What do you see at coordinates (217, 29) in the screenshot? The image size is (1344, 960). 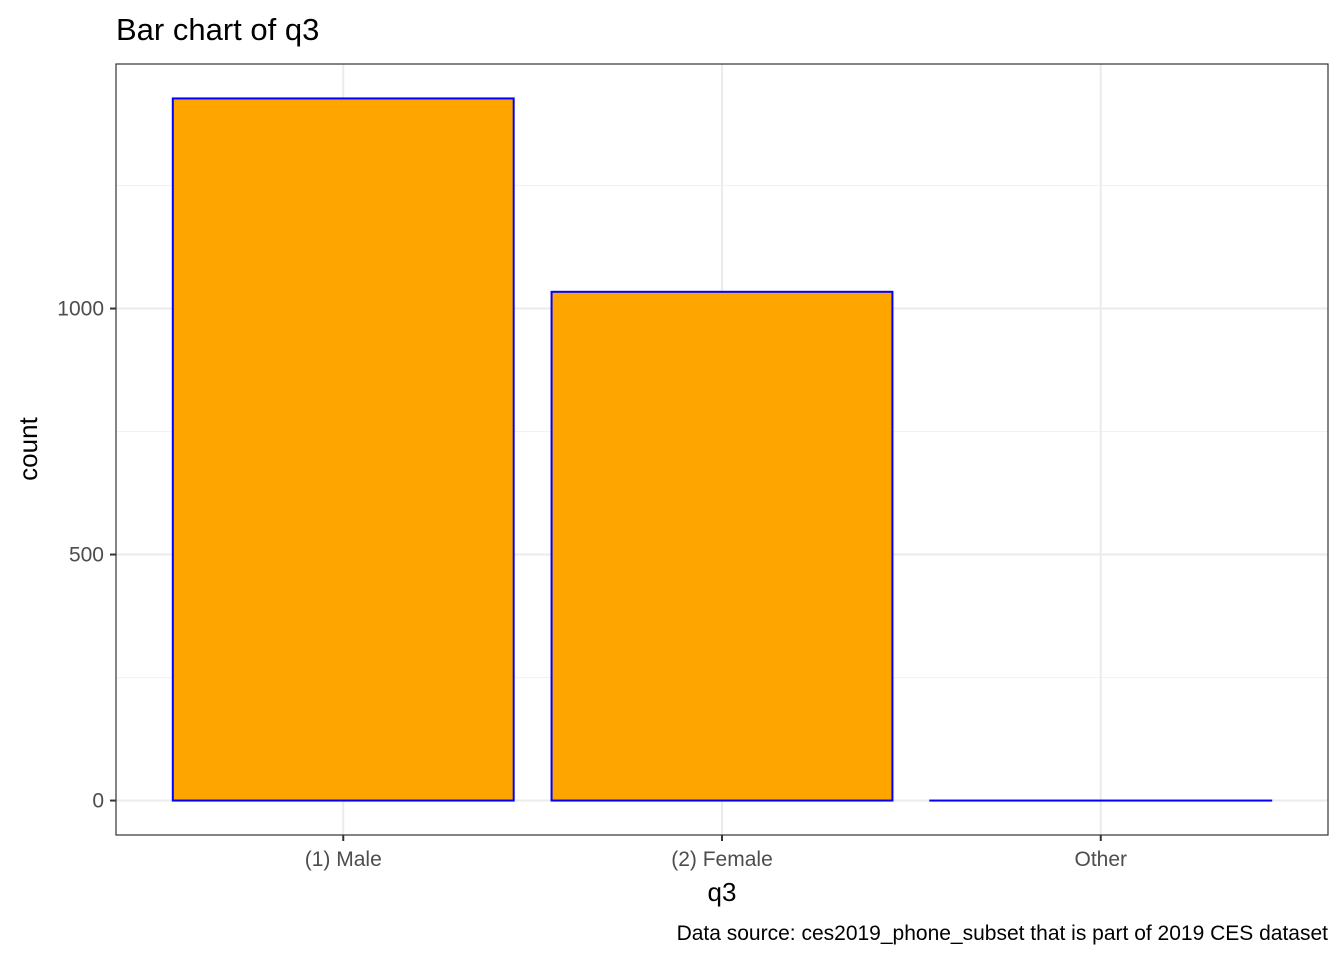 I see `chart-title: Bar chart of q3` at bounding box center [217, 29].